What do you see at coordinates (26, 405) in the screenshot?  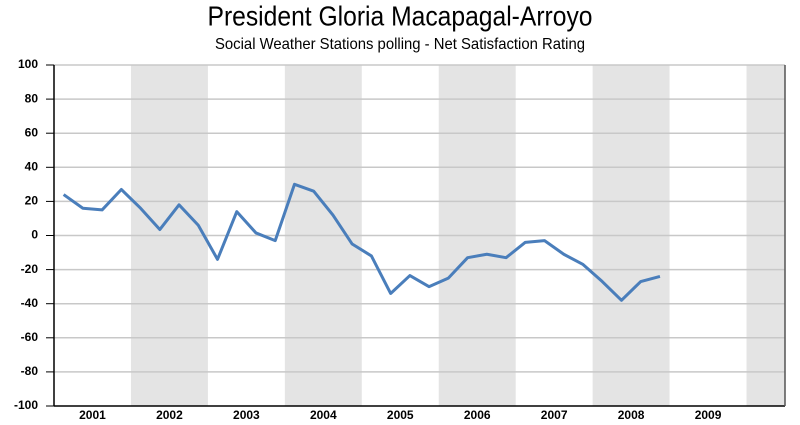 I see `y-tick-label: -100` at bounding box center [26, 405].